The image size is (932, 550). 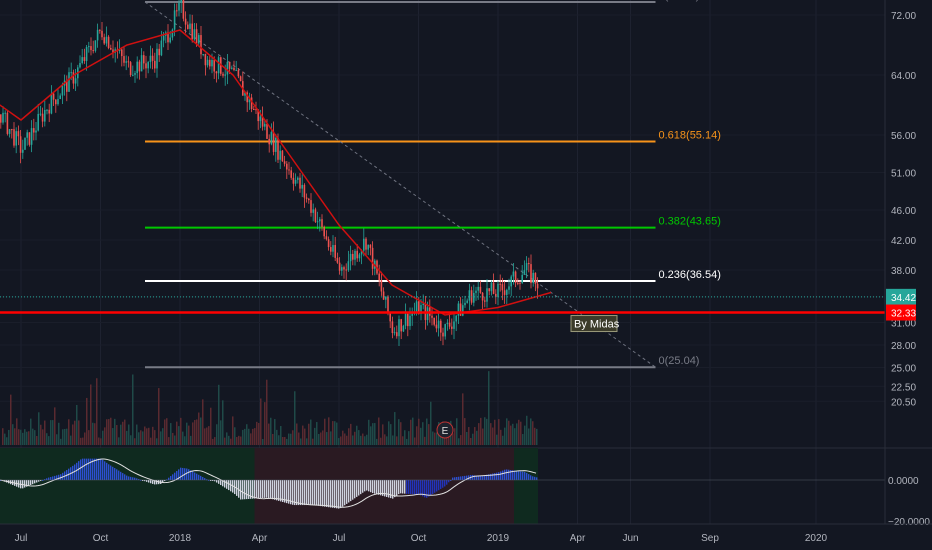 I want to click on earnings-marker: E, so click(x=445, y=430).